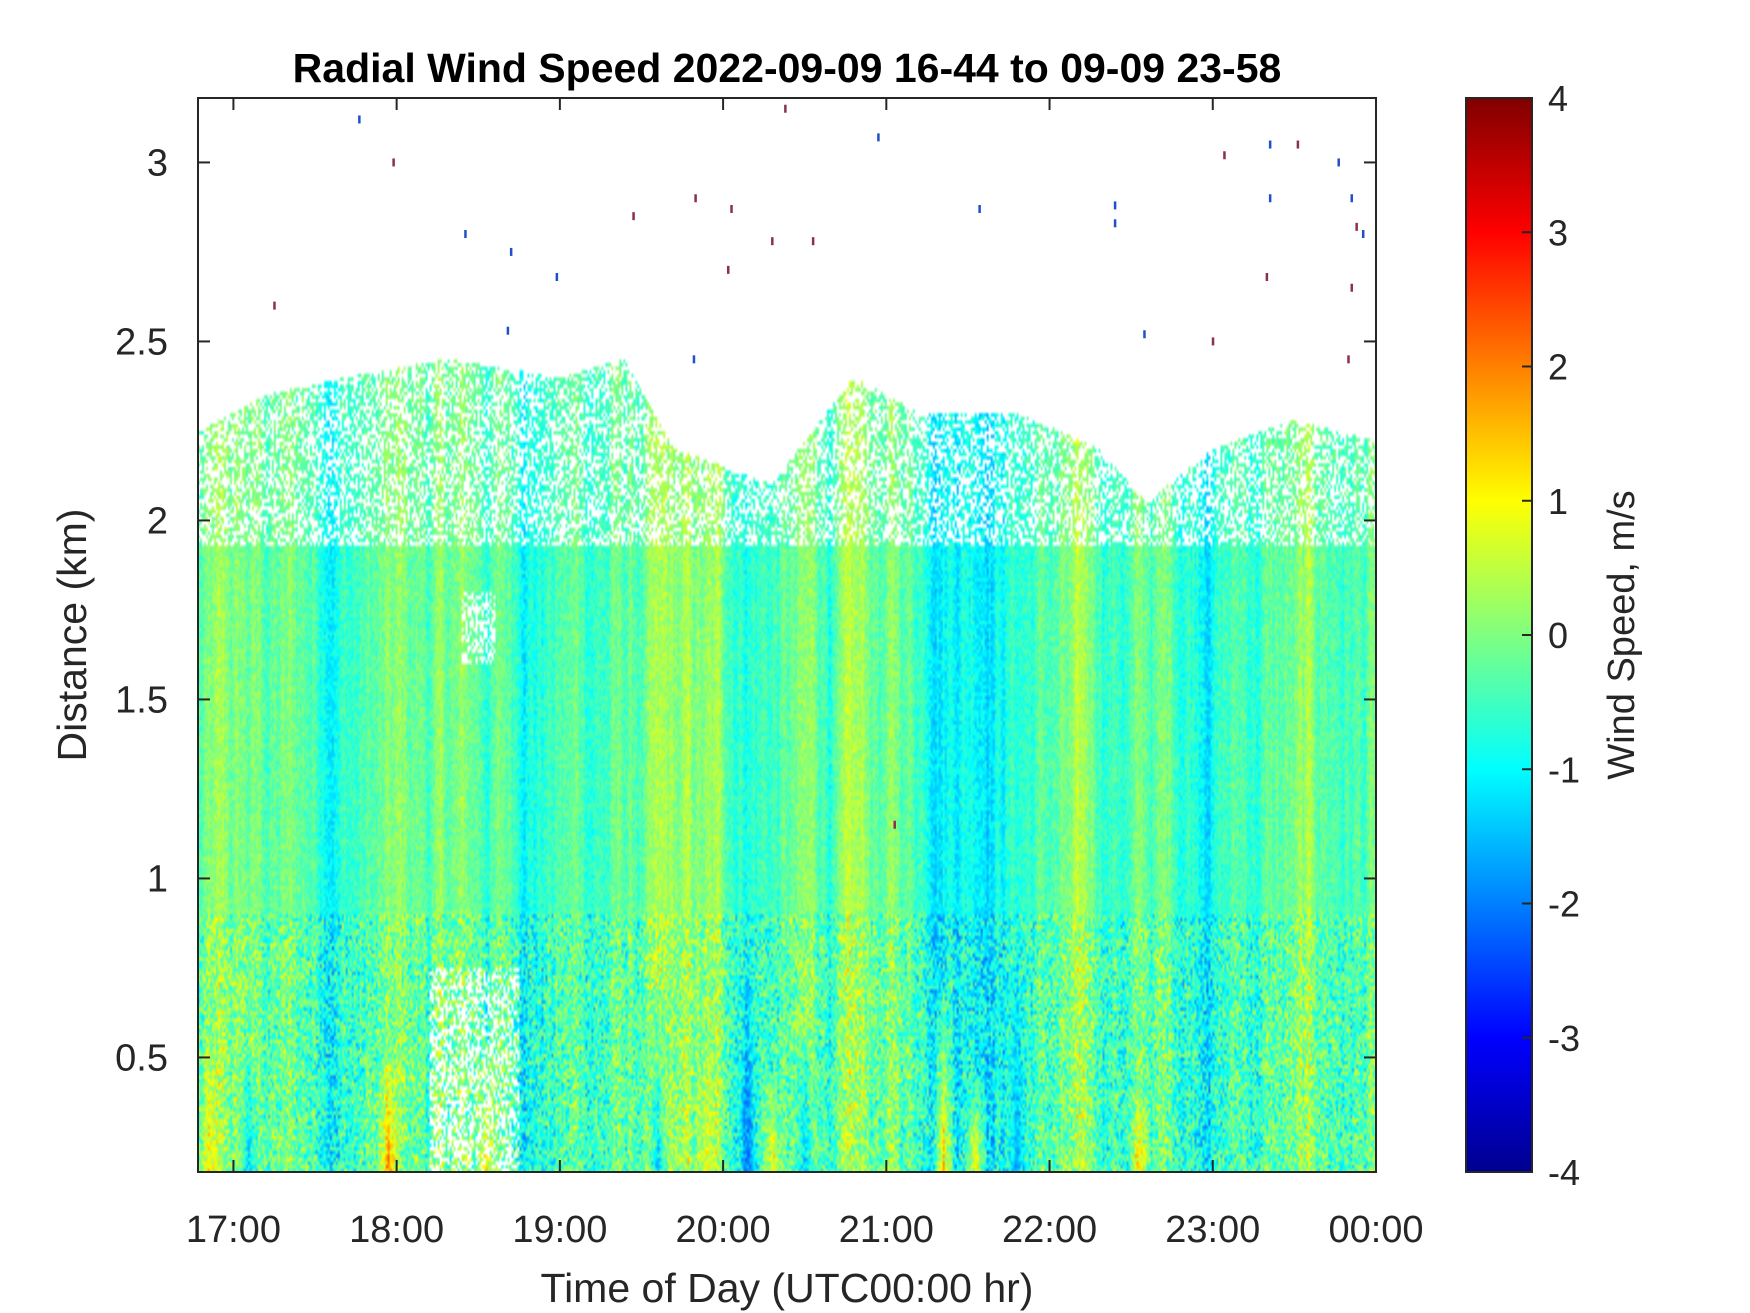  What do you see at coordinates (157, 163) in the screenshot?
I see `y-tick-label: 3` at bounding box center [157, 163].